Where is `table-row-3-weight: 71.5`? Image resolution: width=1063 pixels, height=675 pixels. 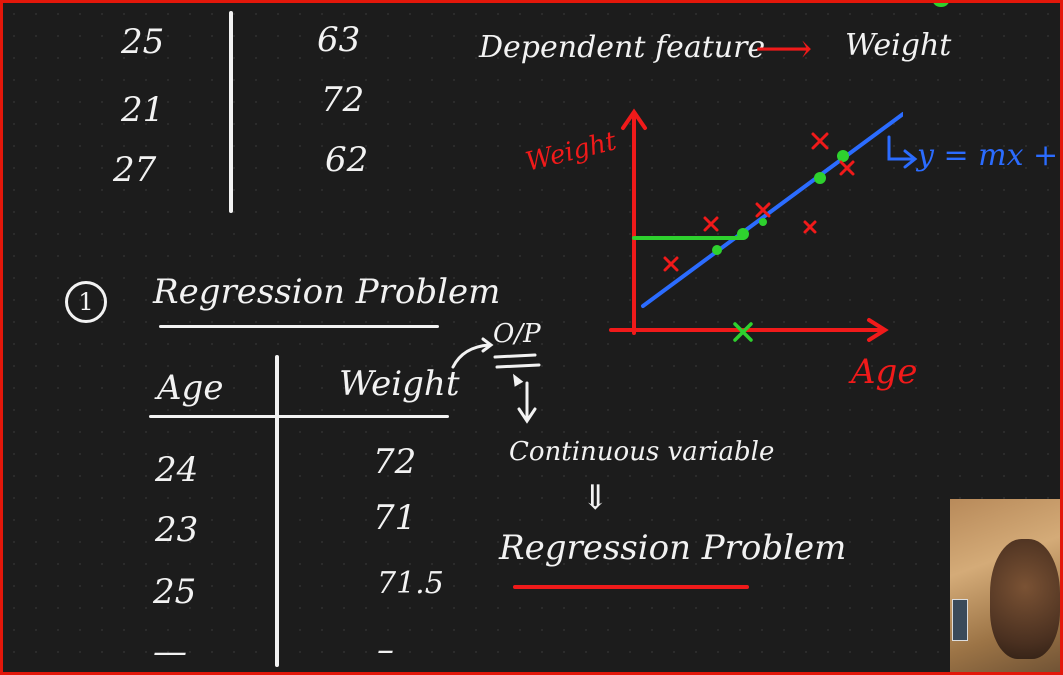
table-row-3-weight: 71.5 is located at coordinates (410, 583).